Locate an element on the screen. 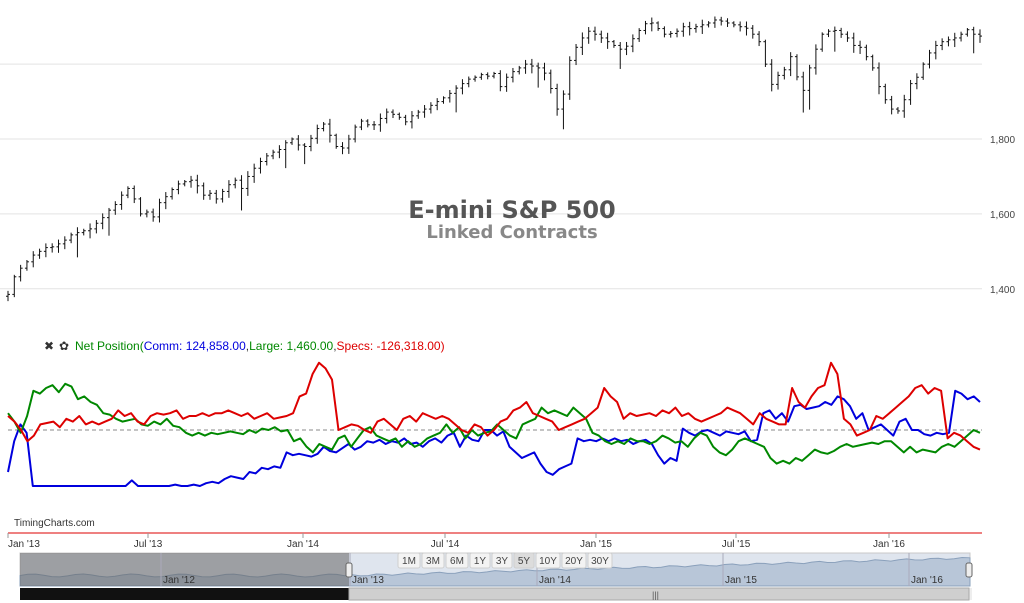 Image resolution: width=1024 pixels, height=603 pixels. price-y-axis: 1,400 1,600 1,800 is located at coordinates (1002, 215).